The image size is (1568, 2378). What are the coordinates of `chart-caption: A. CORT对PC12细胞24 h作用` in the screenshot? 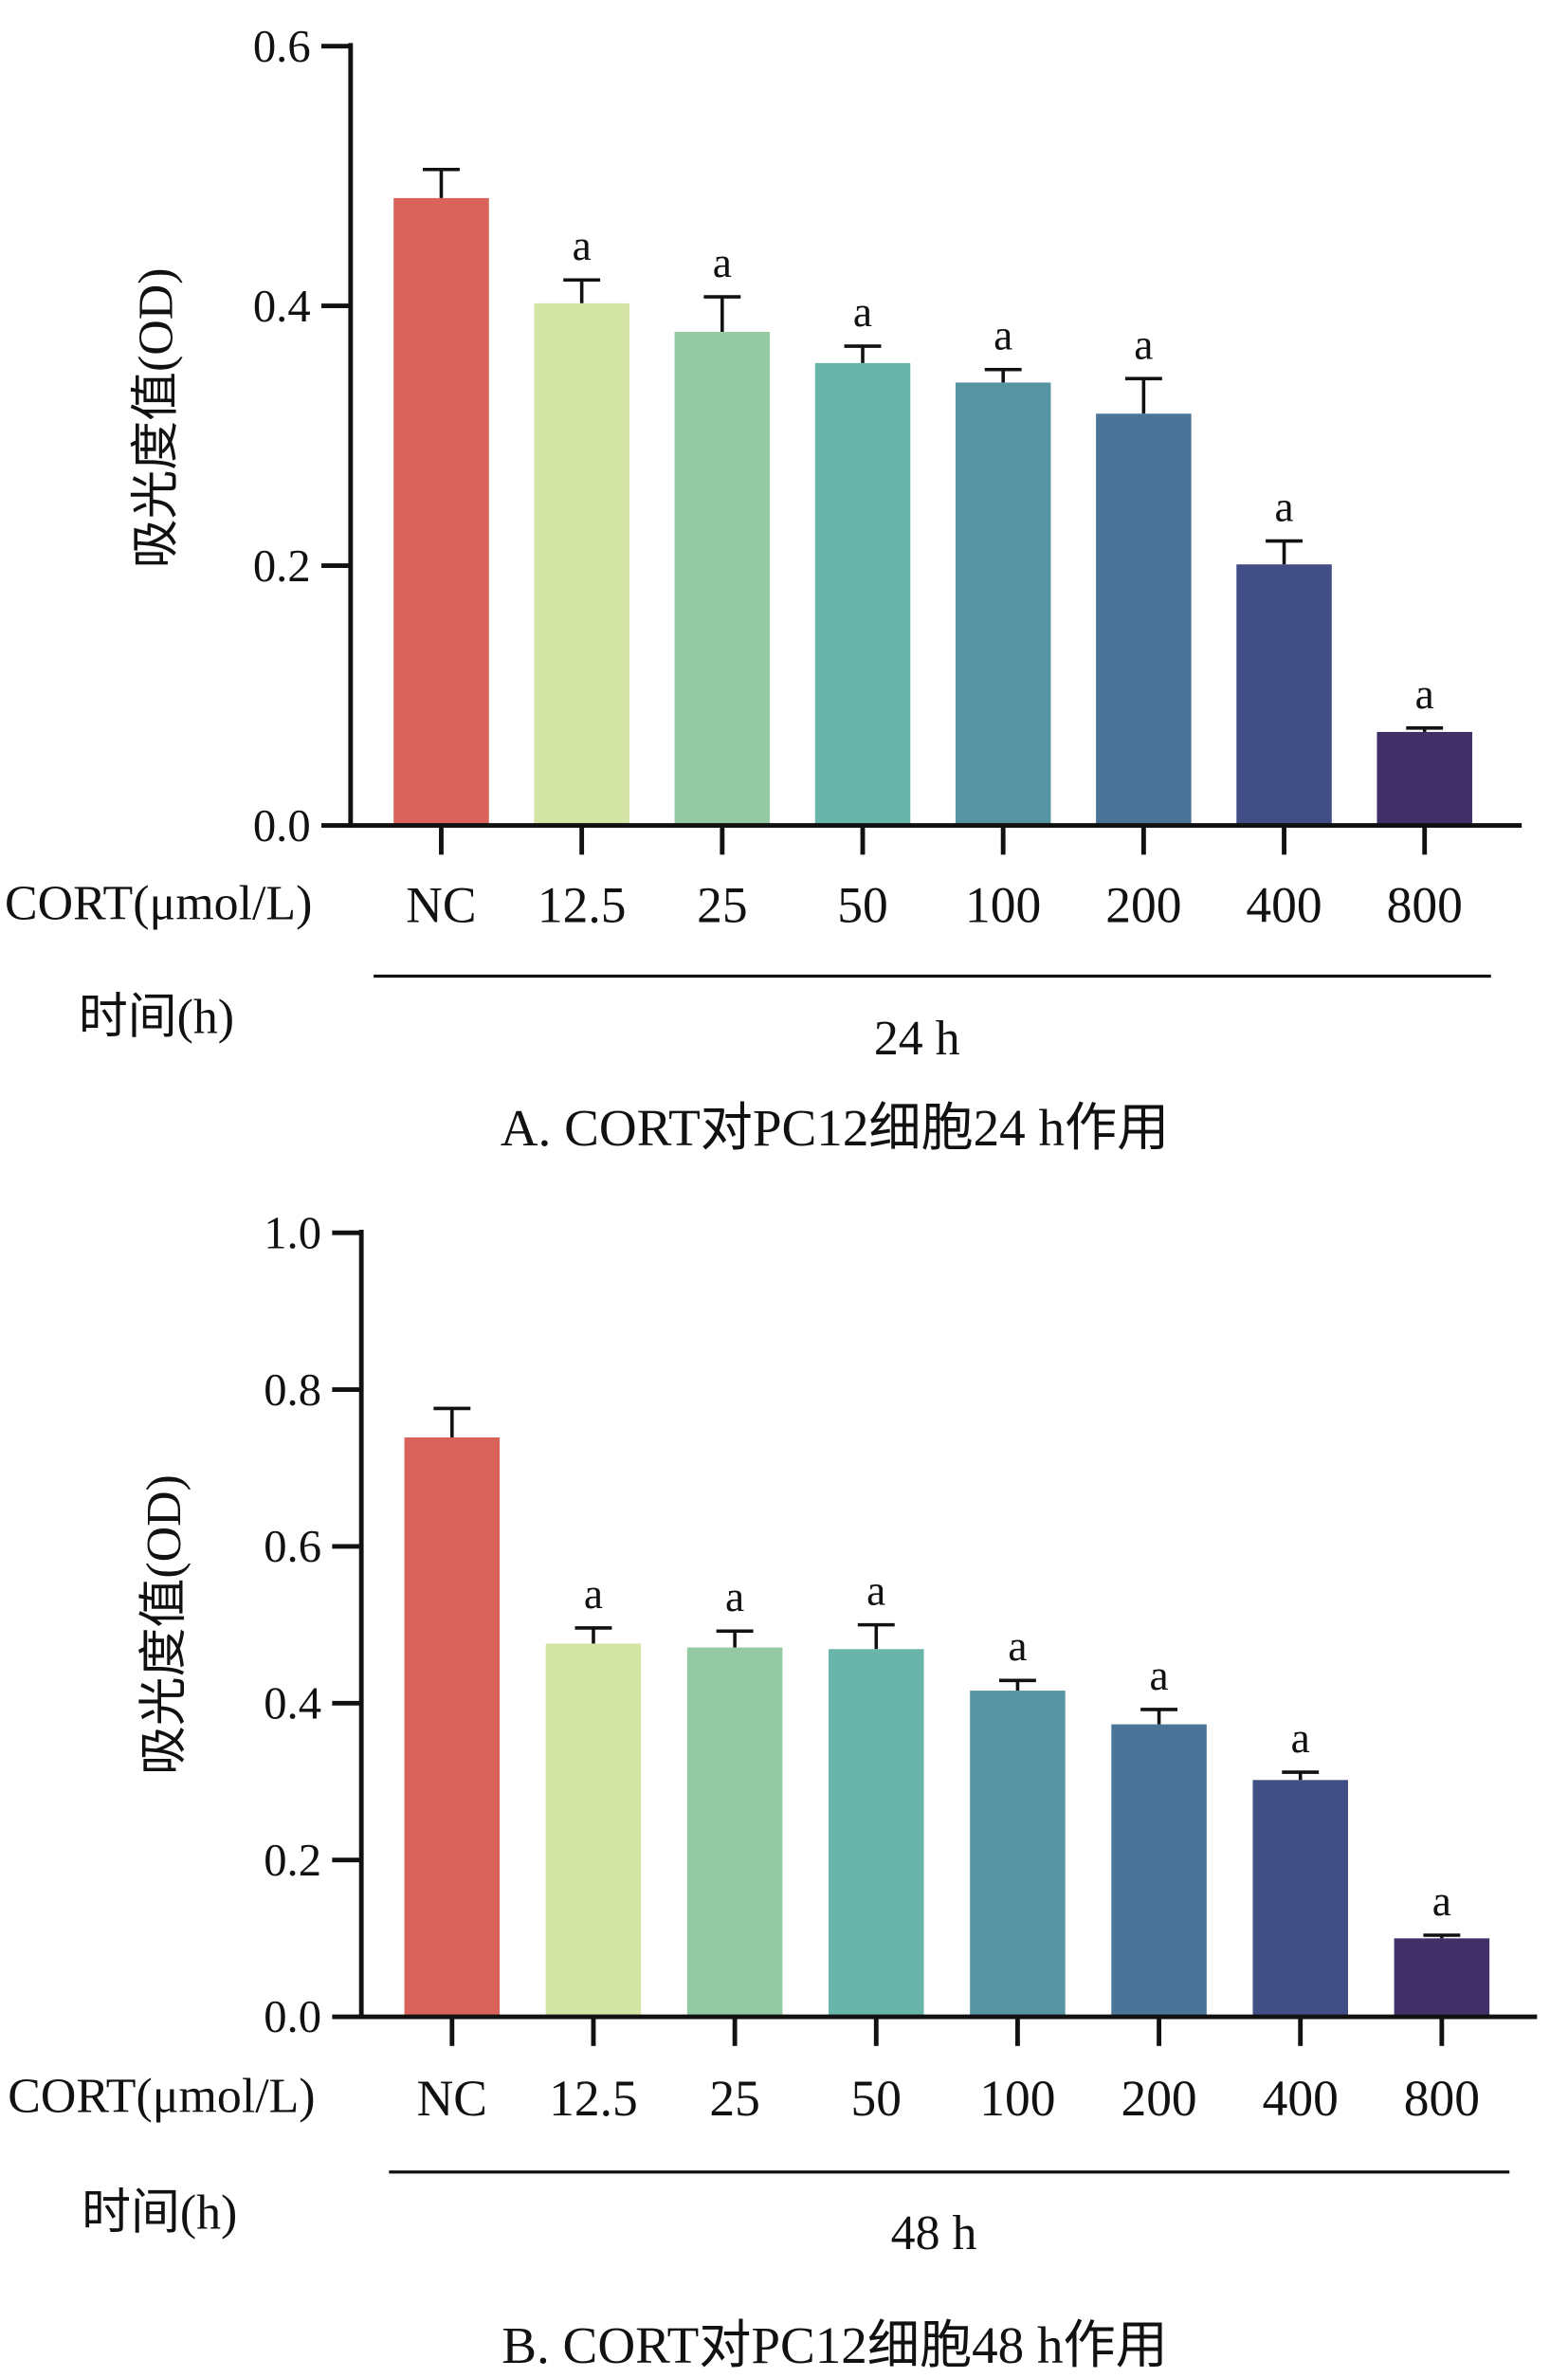 It's located at (835, 1128).